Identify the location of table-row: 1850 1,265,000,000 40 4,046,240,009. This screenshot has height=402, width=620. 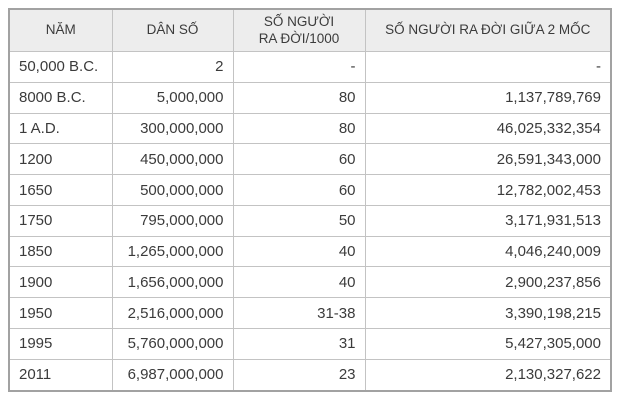
(310, 251).